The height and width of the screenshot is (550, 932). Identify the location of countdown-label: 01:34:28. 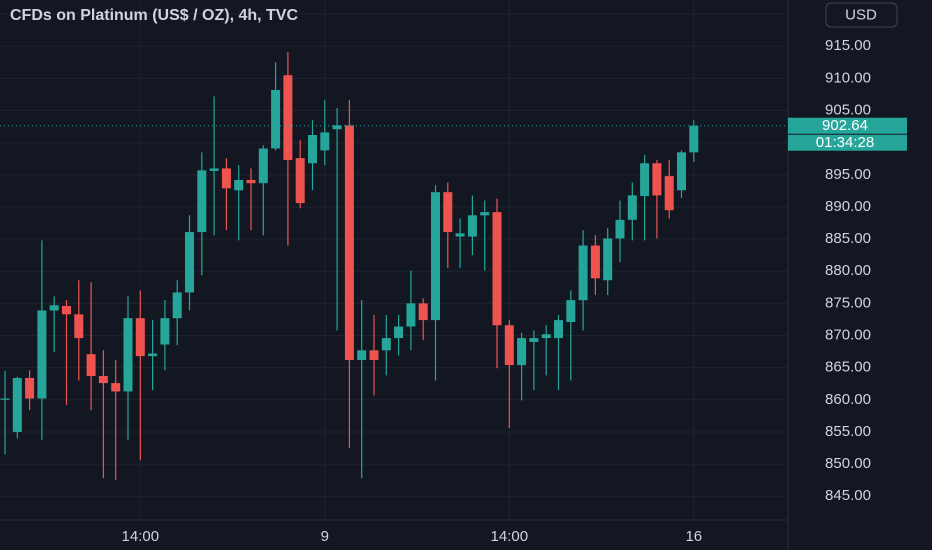
(845, 142).